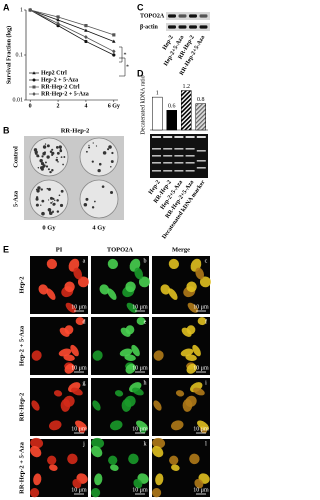  What do you see at coordinates (65, 94) in the screenshot?
I see `legend-label: RR-Hep-2 + 5-Aza` at bounding box center [65, 94].